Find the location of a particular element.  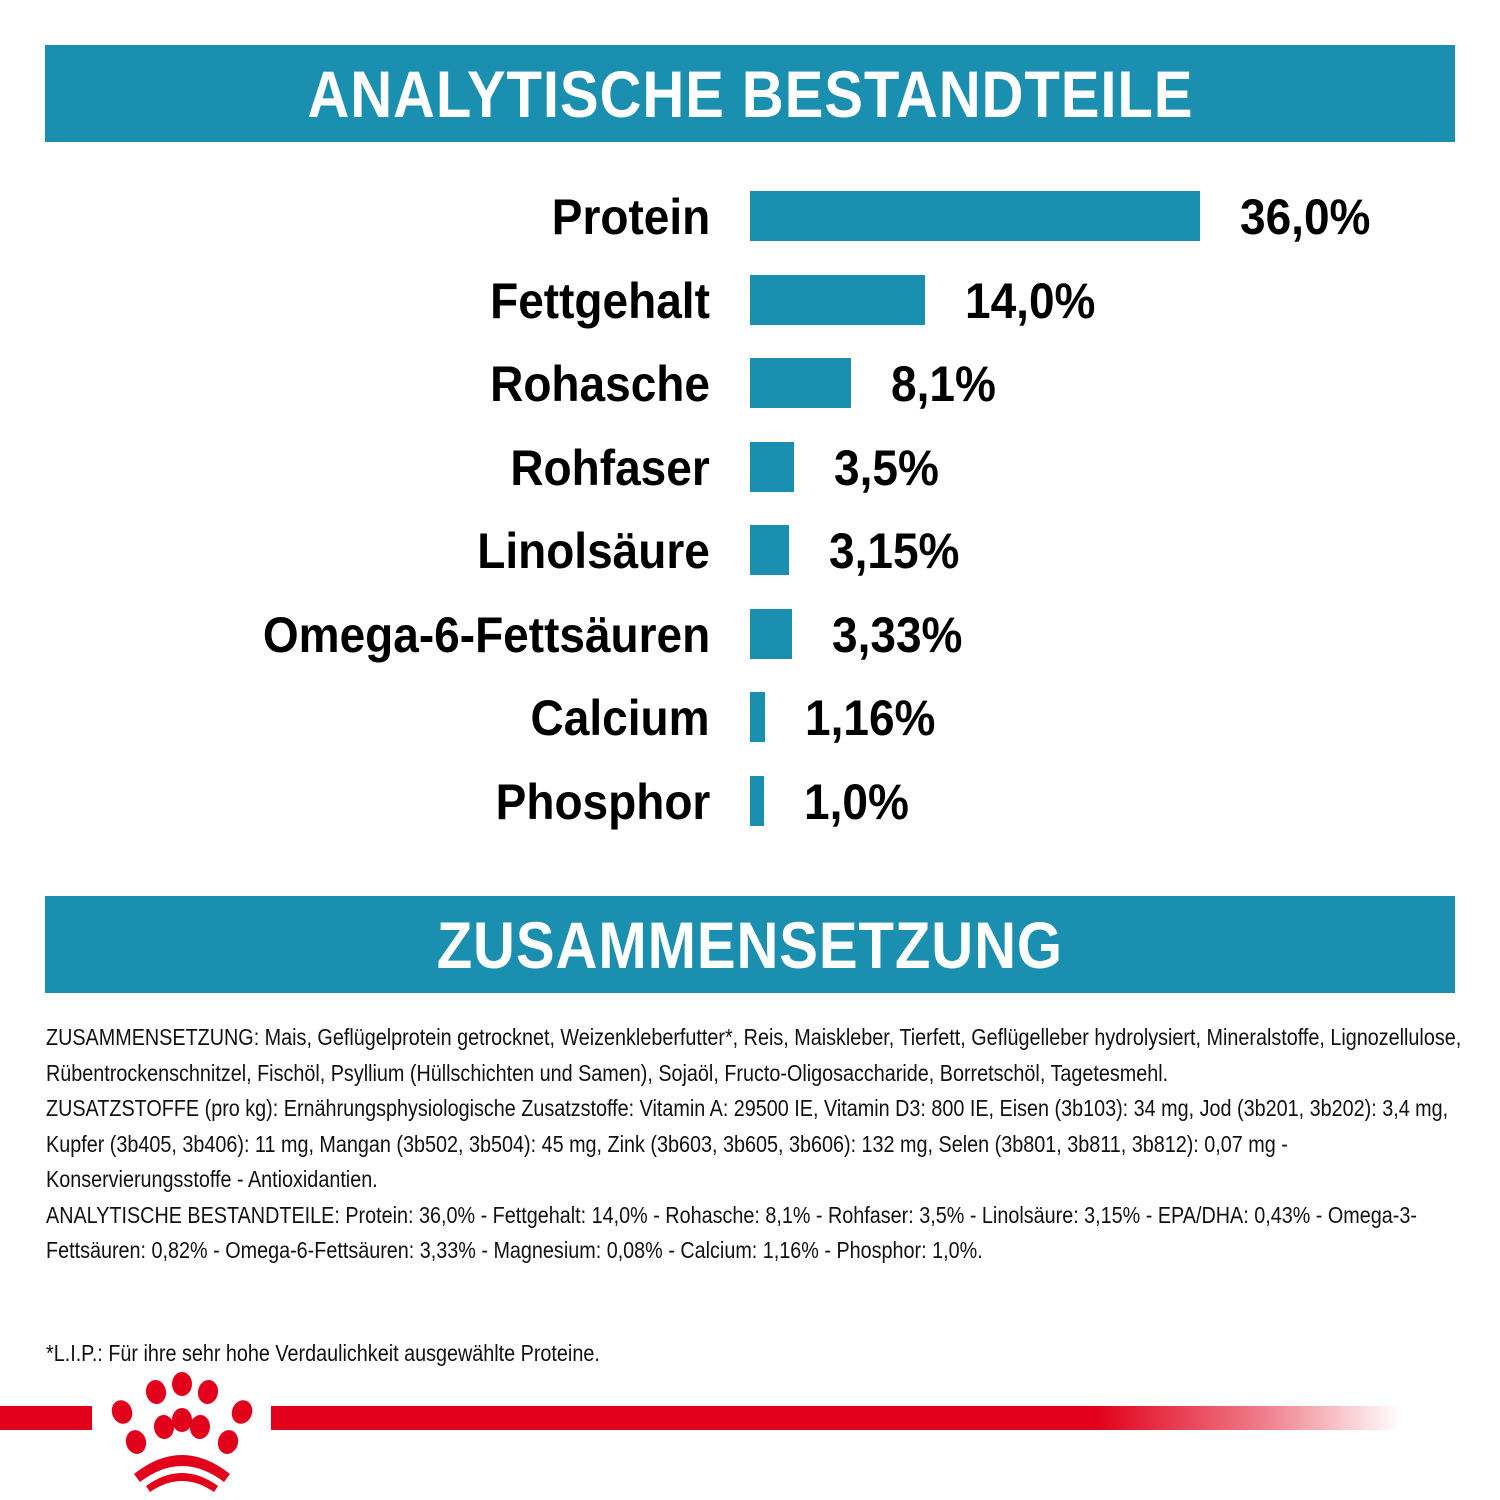

chart-row: Protein 36,0% is located at coordinates (750, 217).